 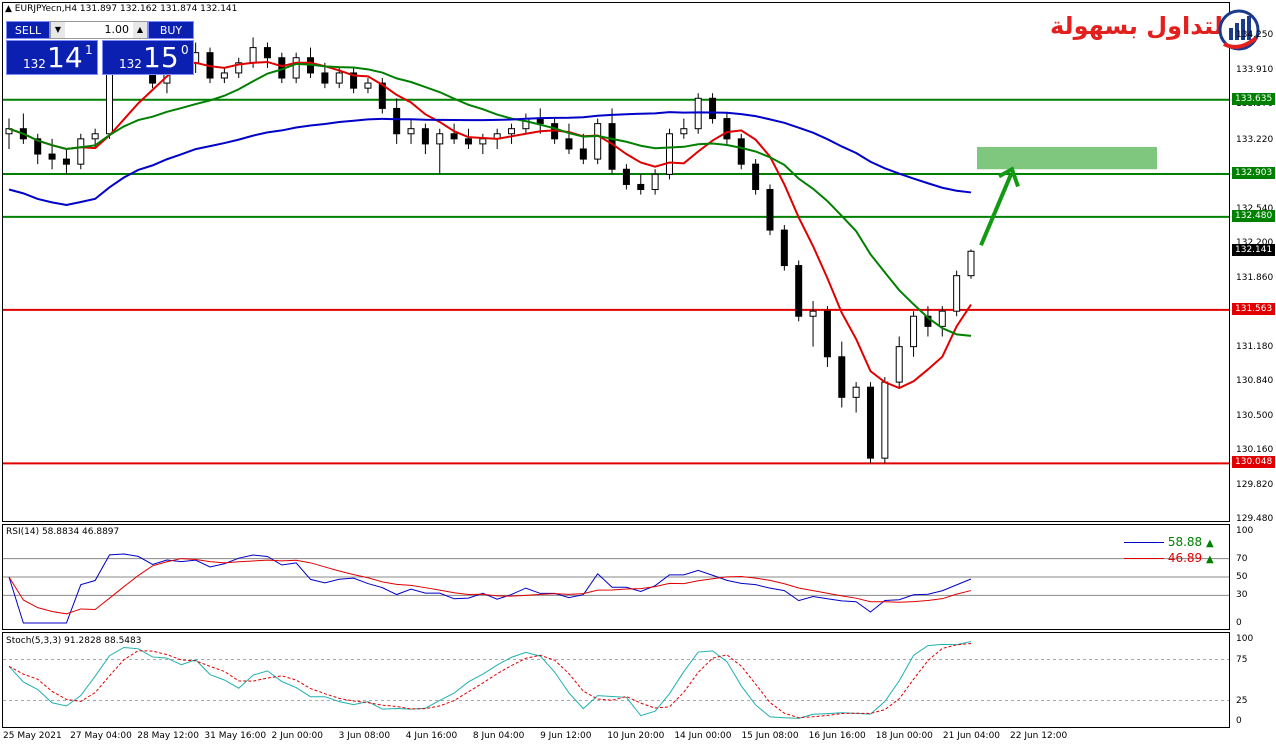 I want to click on rsi-signal-value: 46.89, so click(x=1185, y=558).